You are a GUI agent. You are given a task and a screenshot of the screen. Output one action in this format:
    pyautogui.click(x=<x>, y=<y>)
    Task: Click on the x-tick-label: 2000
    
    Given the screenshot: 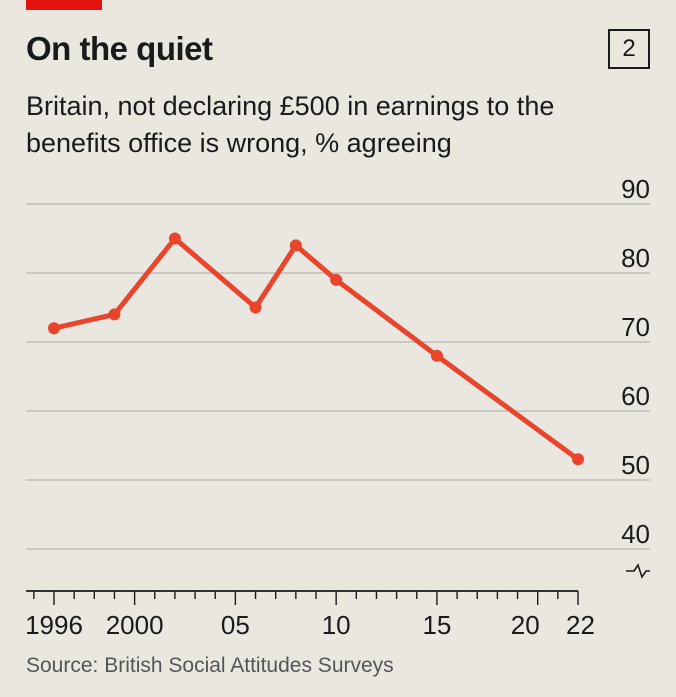 What is the action you would take?
    pyautogui.click(x=135, y=625)
    